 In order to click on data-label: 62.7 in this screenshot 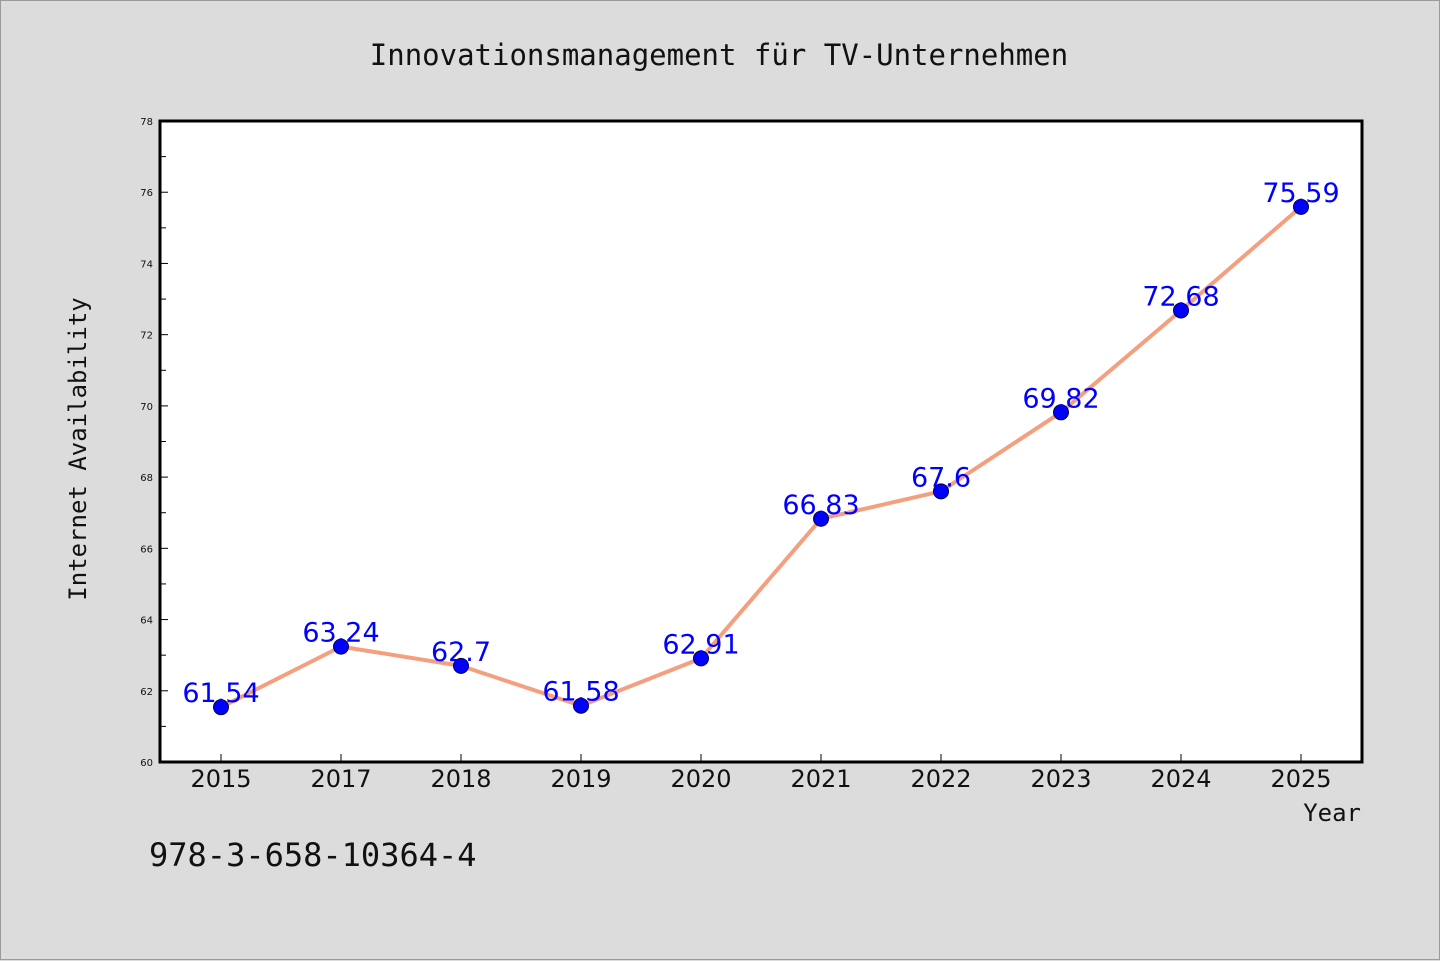, I will do `click(461, 652)`.